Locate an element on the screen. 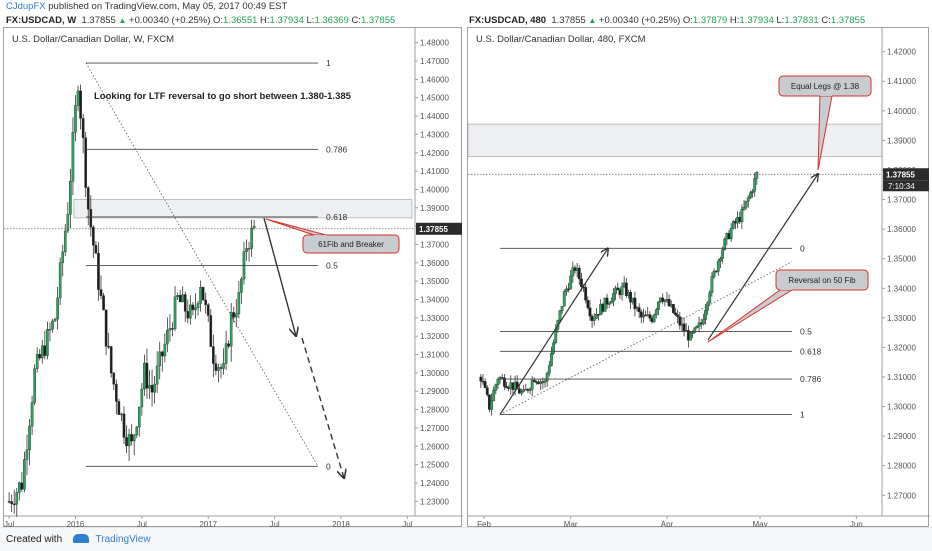  change-value: +0.00340 (+0.25%) is located at coordinates (170, 20).